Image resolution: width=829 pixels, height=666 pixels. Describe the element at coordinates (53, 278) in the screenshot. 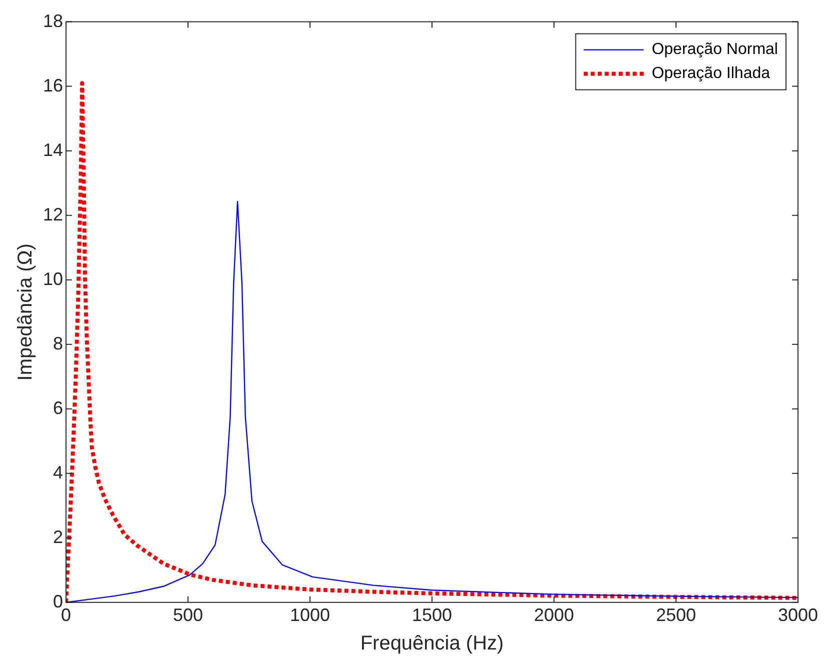

I see `y-tick-label: 10` at that location.